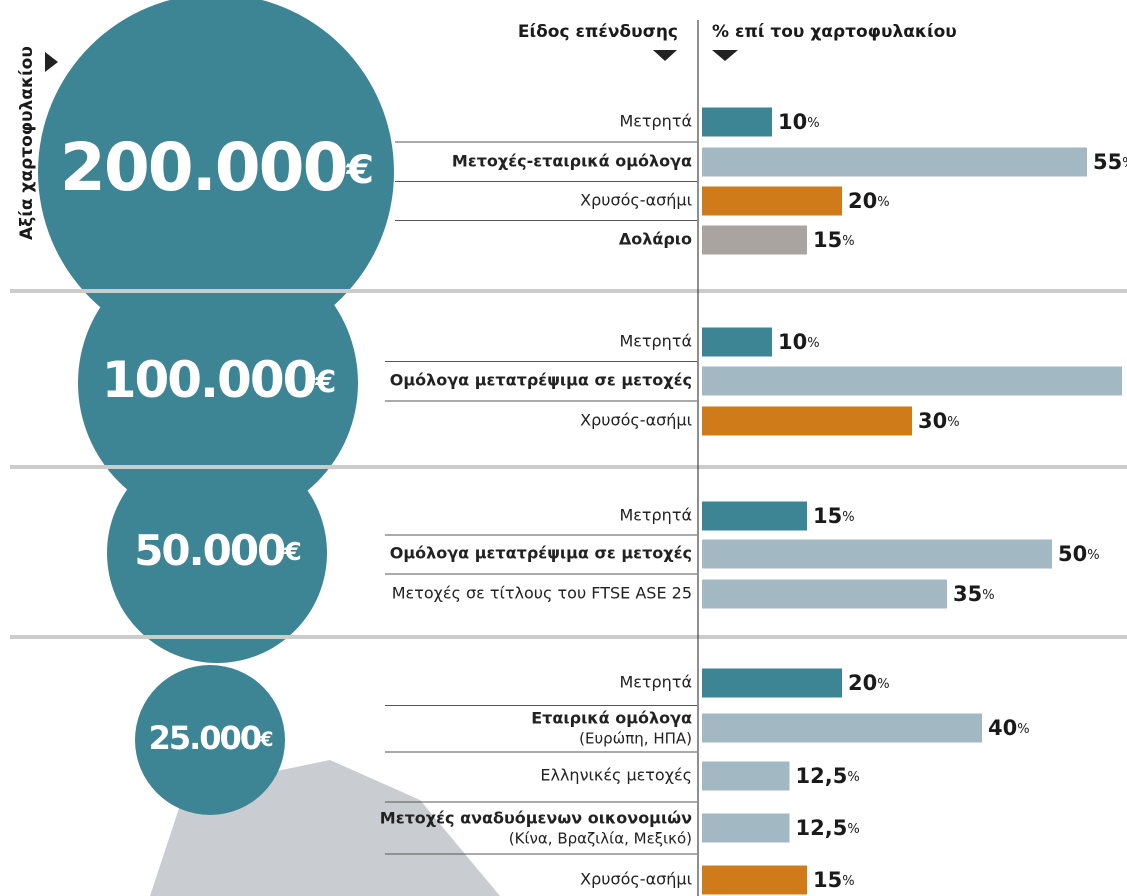 This screenshot has height=896, width=1127. Describe the element at coordinates (611, 718) in the screenshot. I see `category-label: Εταιρικά ομόλογα` at that location.